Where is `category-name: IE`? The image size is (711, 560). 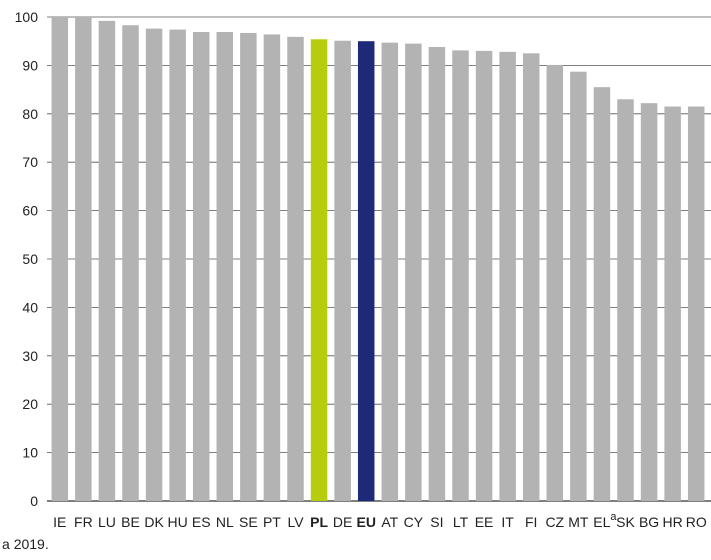 category-name: IE is located at coordinates (59, 522).